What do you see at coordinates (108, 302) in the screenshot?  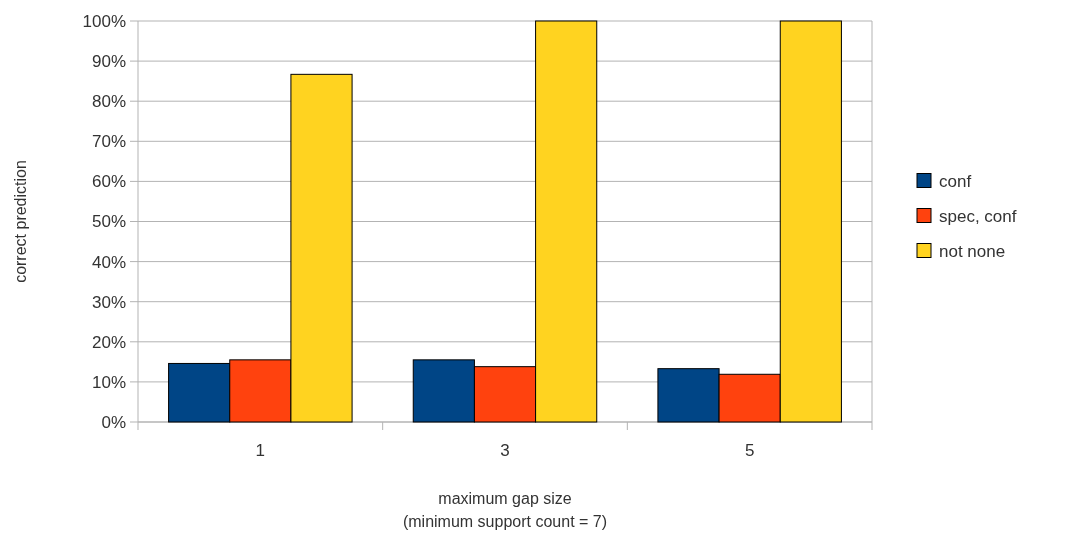 I see `y-tick-label: 30%` at bounding box center [108, 302].